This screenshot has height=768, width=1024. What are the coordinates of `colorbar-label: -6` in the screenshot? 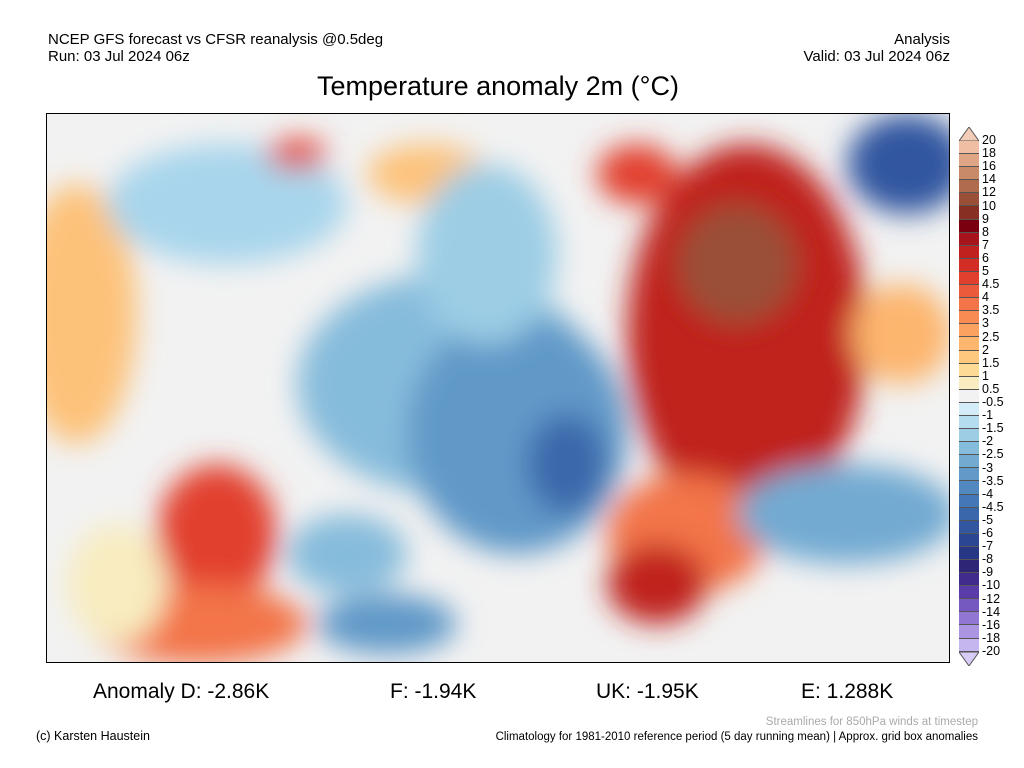 It's located at (988, 533).